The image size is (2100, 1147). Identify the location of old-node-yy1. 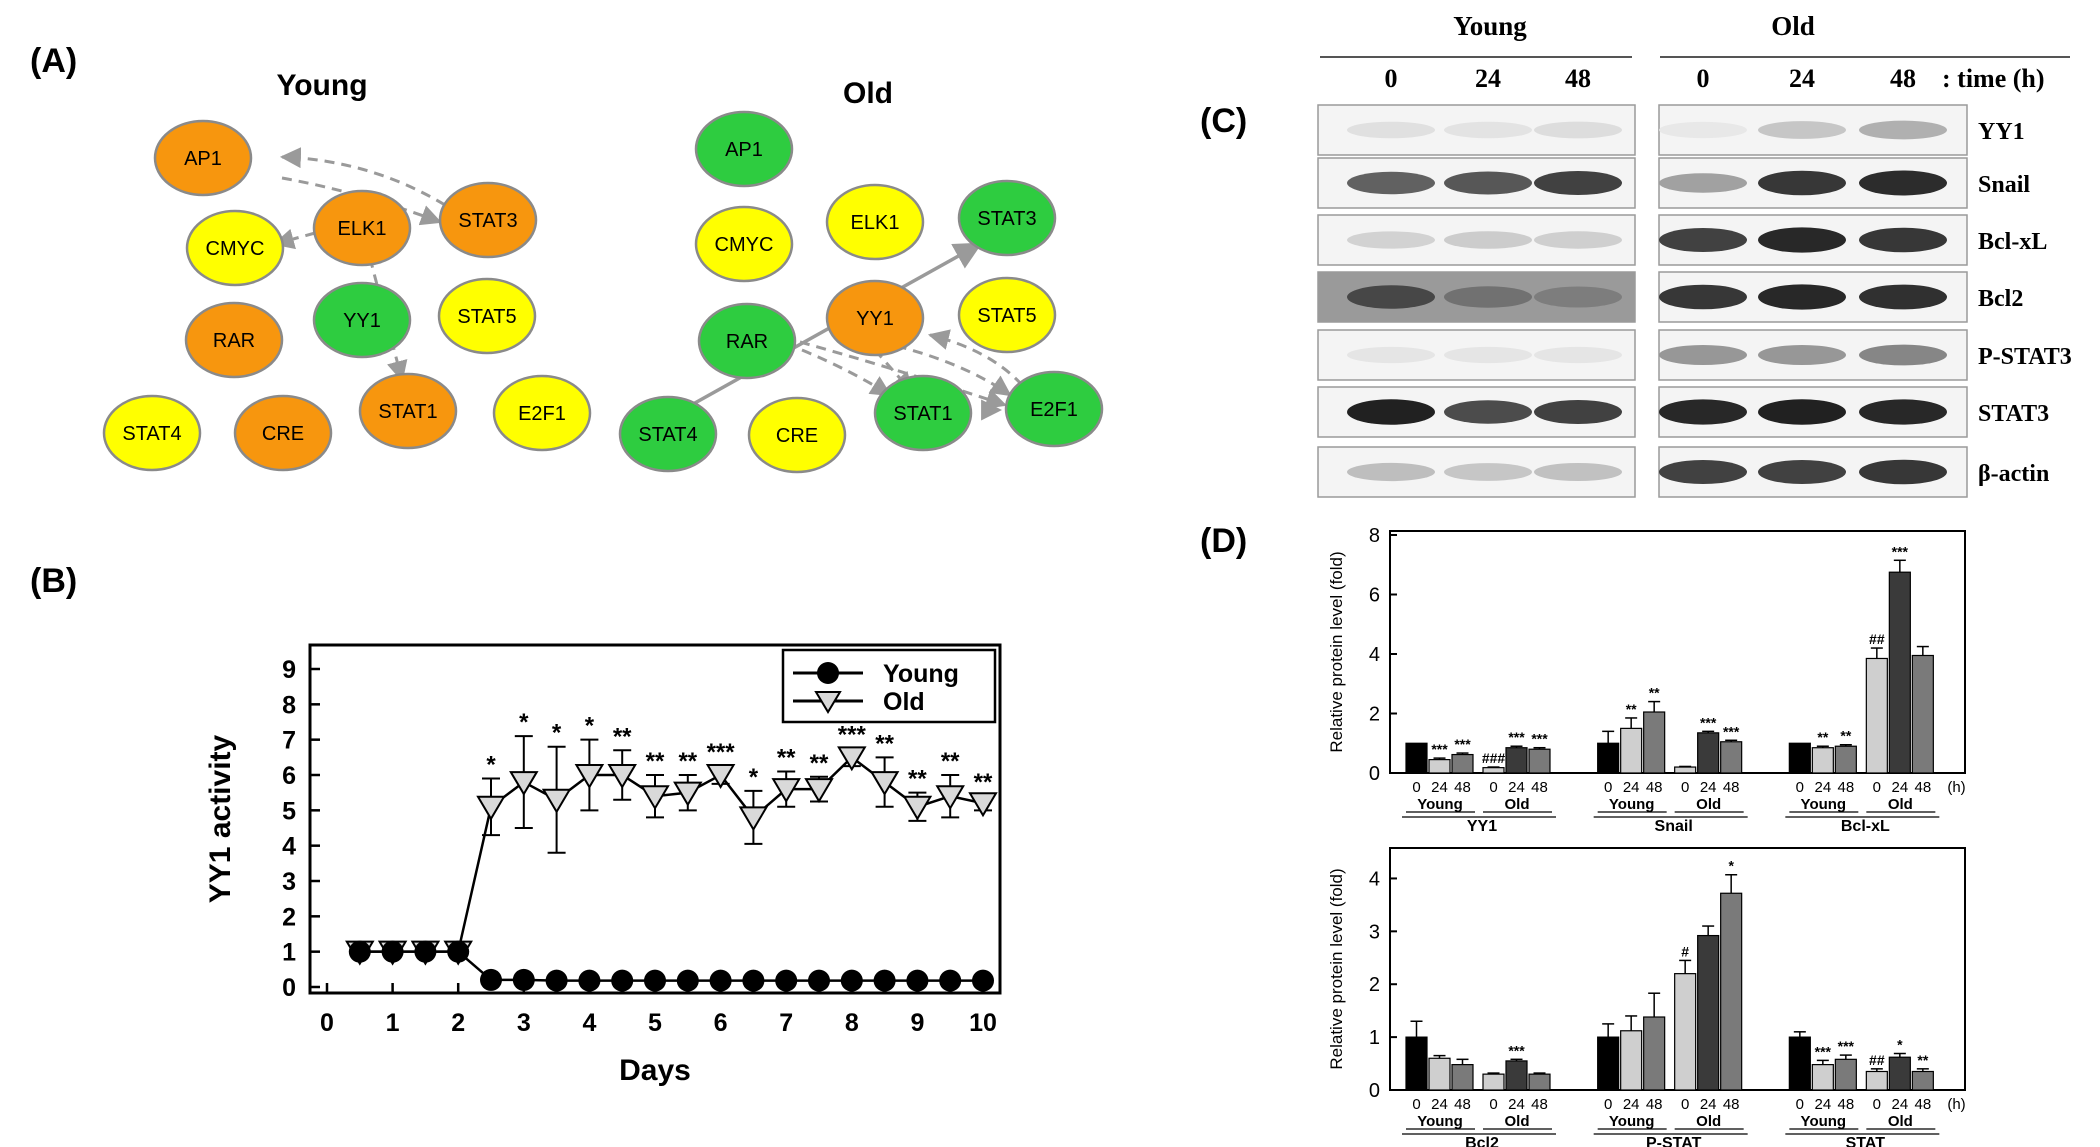
(875, 318).